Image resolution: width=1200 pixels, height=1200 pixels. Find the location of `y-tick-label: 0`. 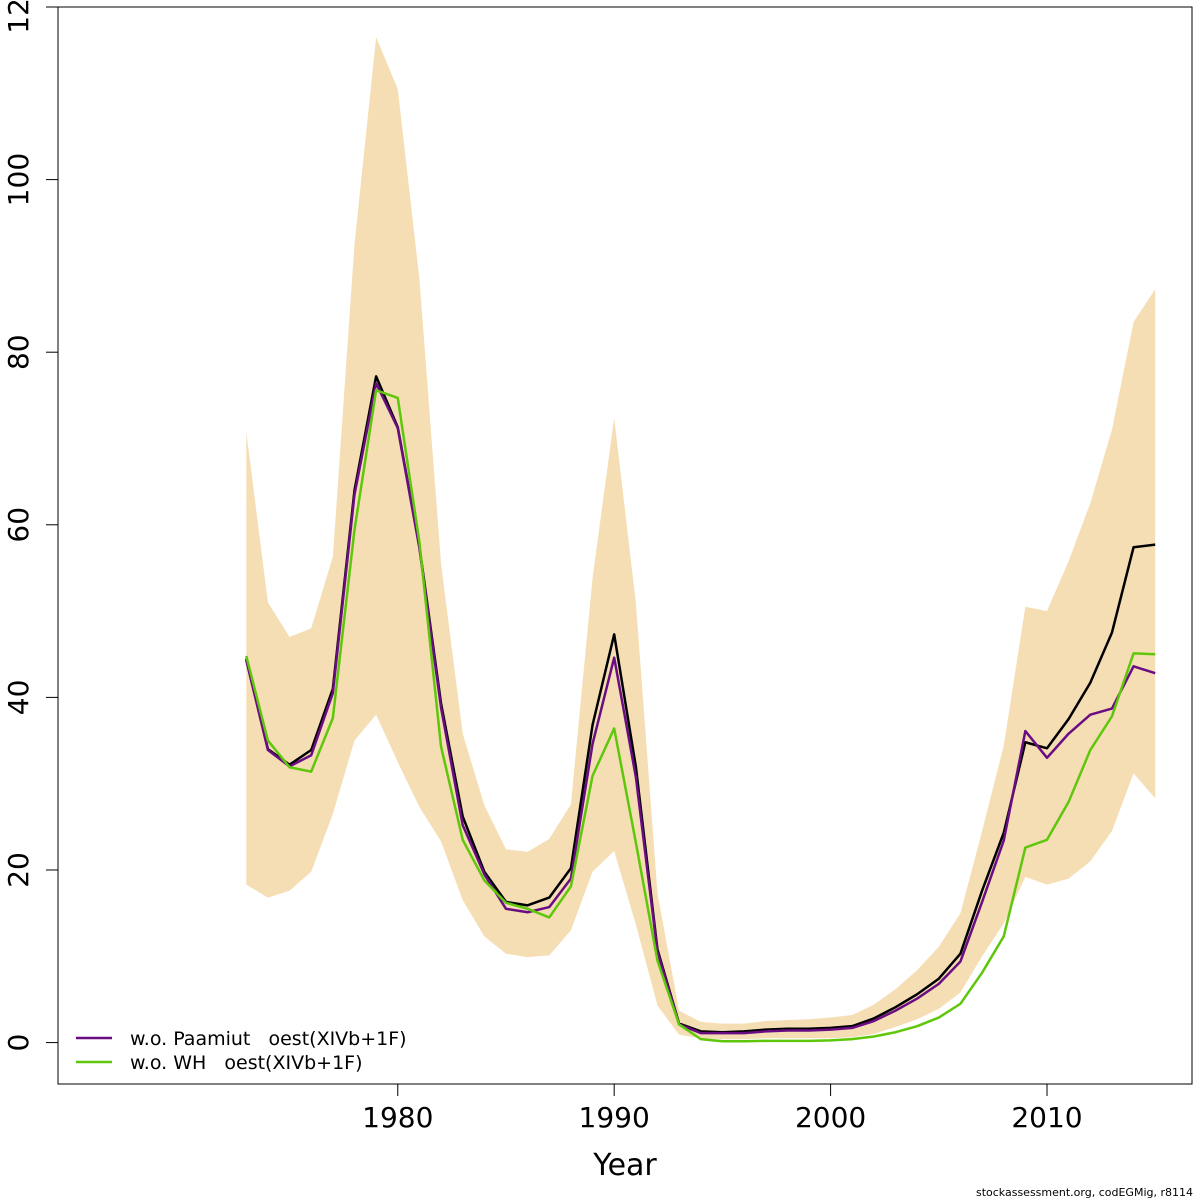

y-tick-label: 0 is located at coordinates (18, 1043).